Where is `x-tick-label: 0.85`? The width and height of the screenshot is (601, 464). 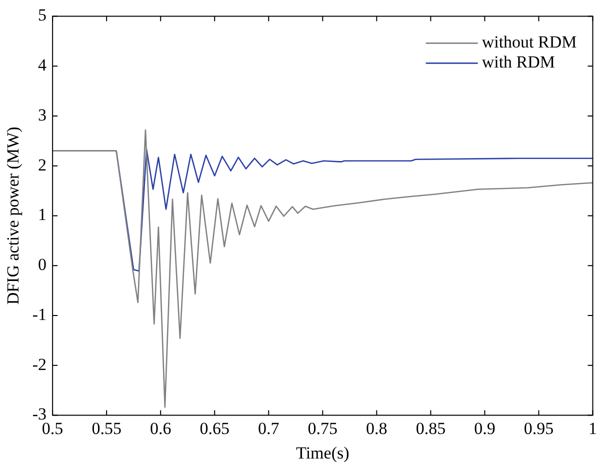
x-tick-label: 0.85 is located at coordinates (431, 428).